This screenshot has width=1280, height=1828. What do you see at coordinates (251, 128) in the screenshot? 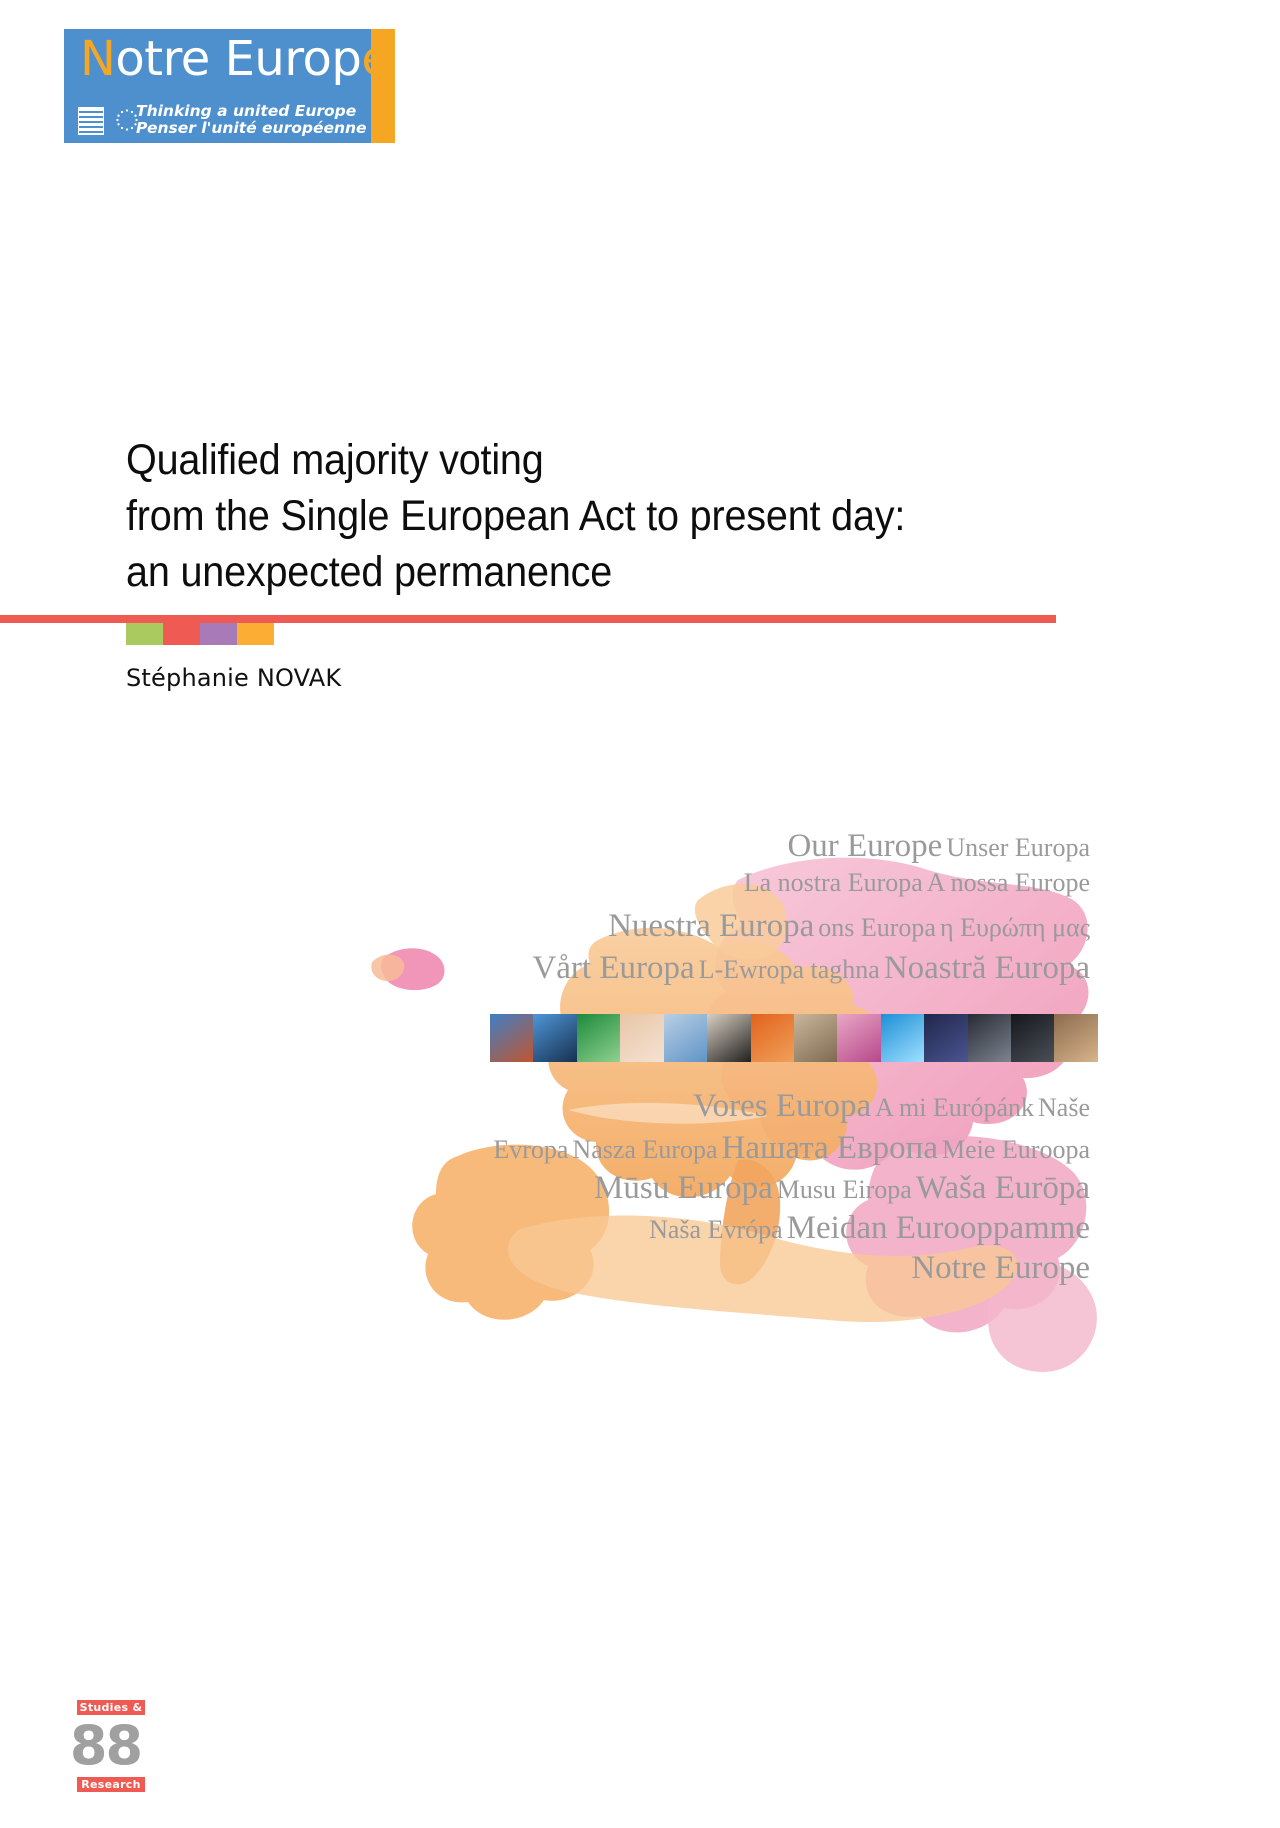
I see `logo-tagline-fr: Penser l'unité européenne` at bounding box center [251, 128].